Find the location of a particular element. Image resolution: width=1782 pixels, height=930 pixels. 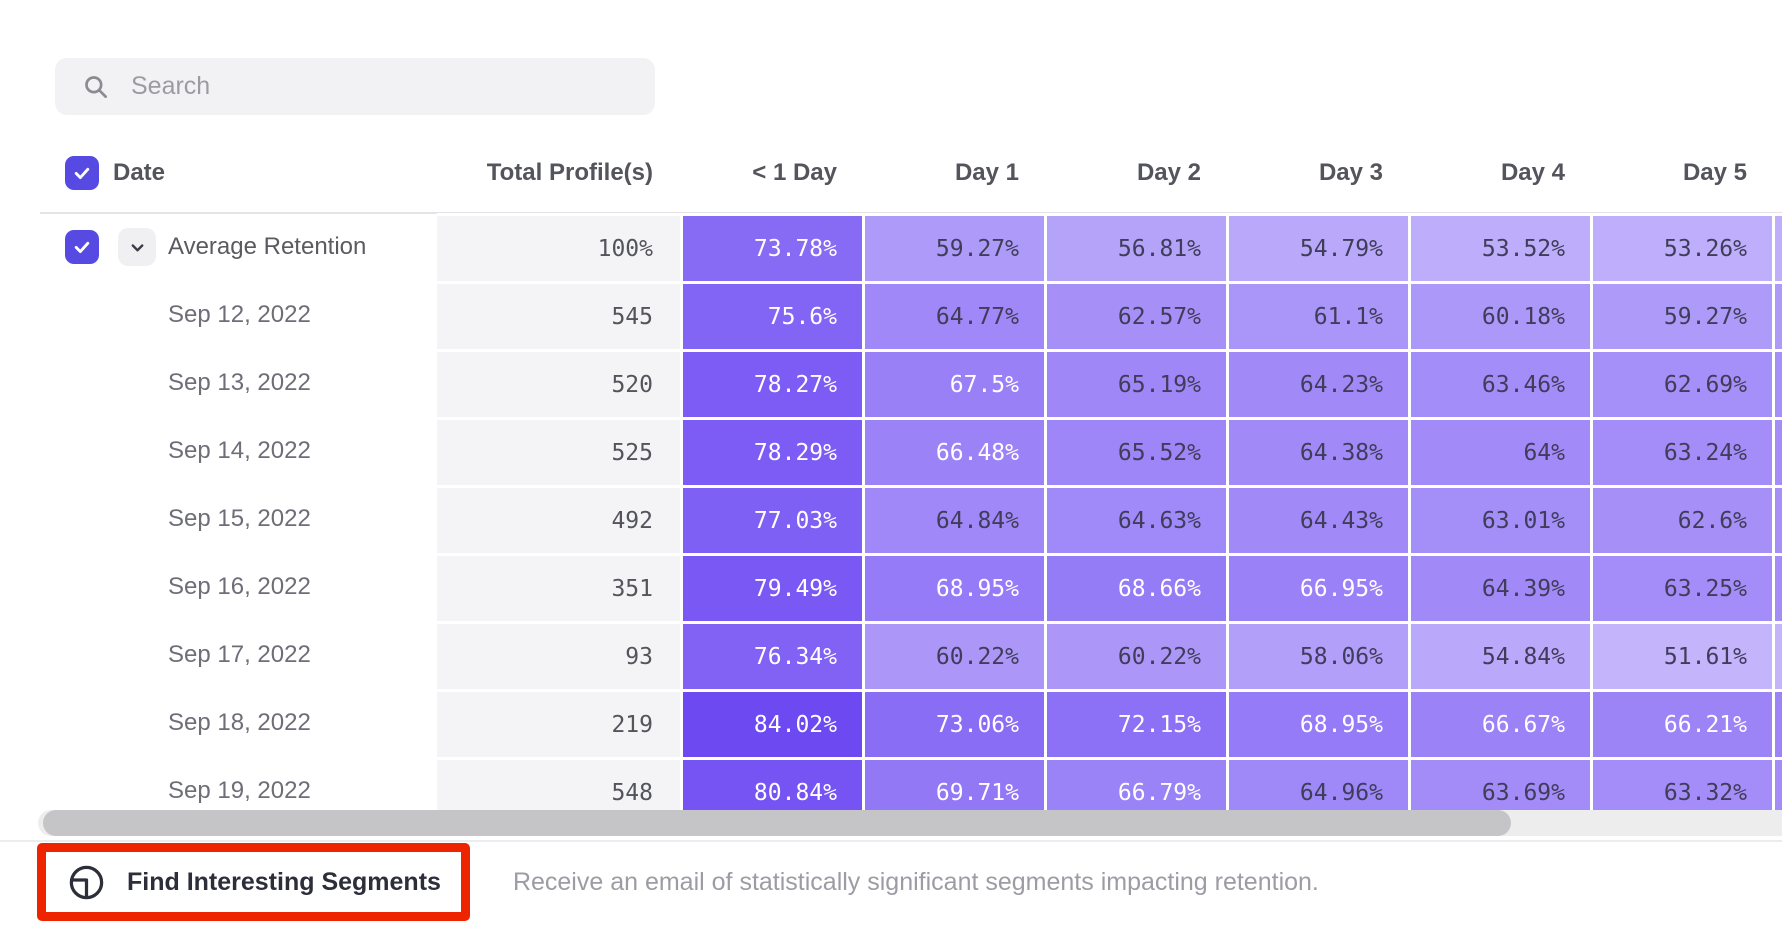

retention-cell: 51.61% is located at coordinates (1681, 655).